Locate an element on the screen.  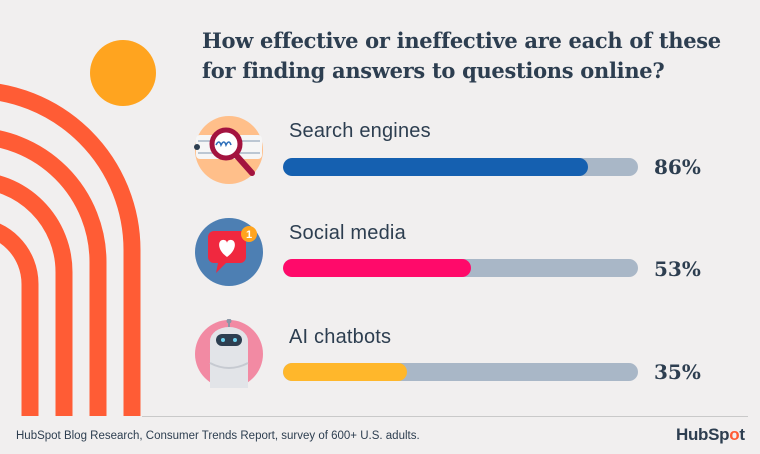
hubspot-logo: HubSpot is located at coordinates (710, 435).